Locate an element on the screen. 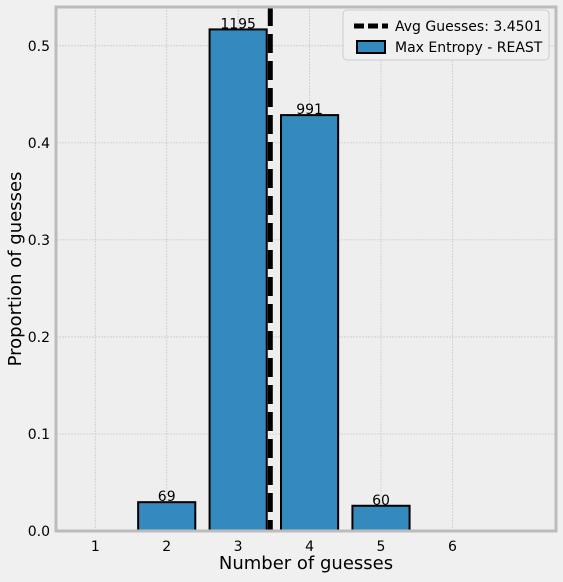 Image resolution: width=563 pixels, height=582 pixels. legend-label-average: Avg Guesses: 3.4501 is located at coordinates (468, 27).